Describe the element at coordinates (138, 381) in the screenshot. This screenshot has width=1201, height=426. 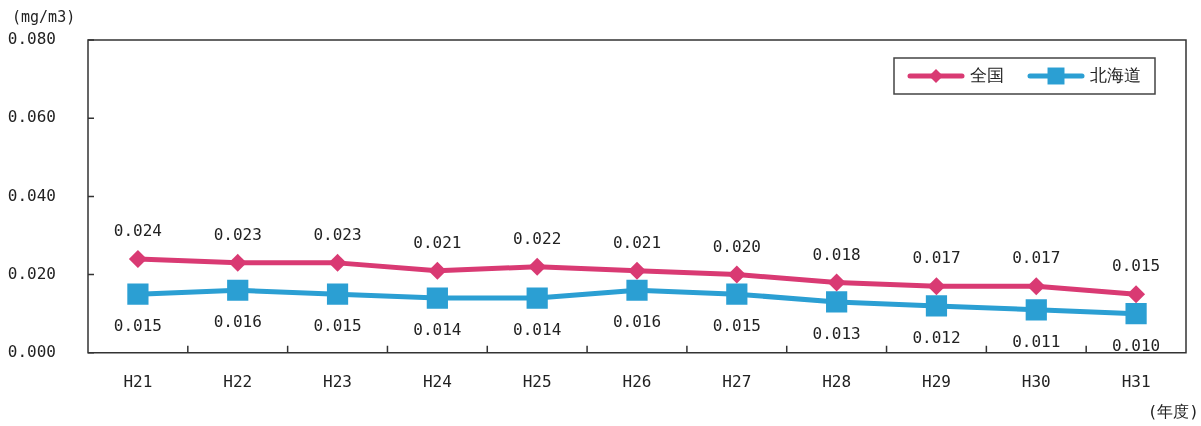
I see `x-tick-label: H21` at that location.